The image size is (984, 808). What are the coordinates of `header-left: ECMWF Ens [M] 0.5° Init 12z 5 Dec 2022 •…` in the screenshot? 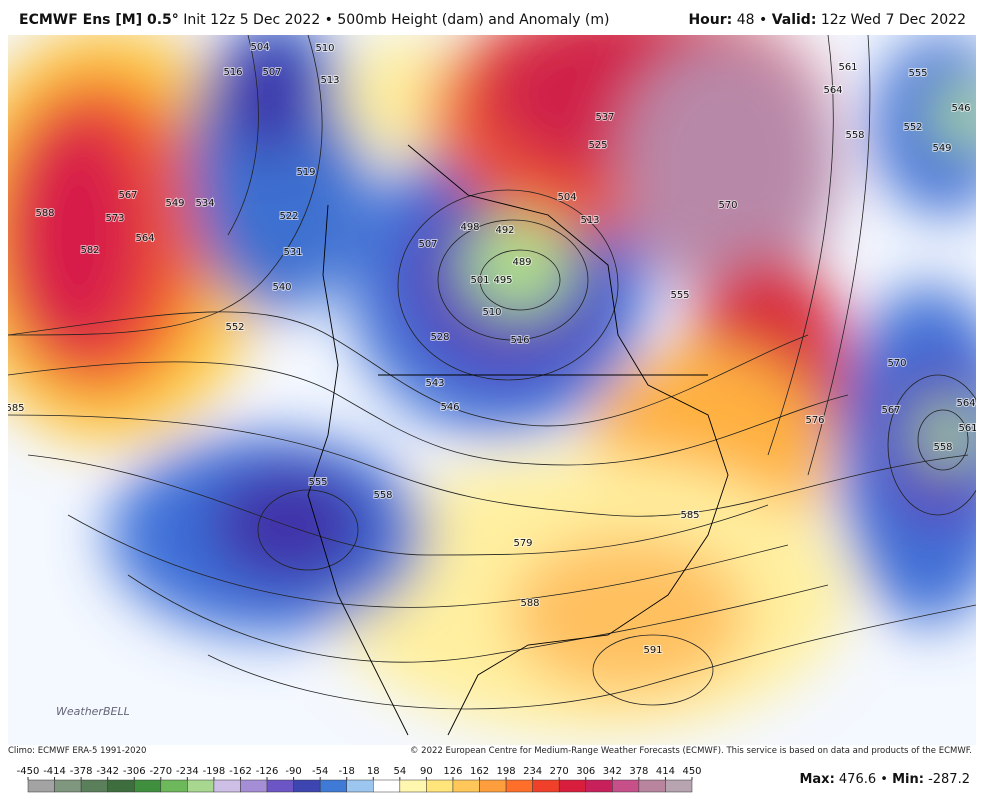 It's located at (314, 20).